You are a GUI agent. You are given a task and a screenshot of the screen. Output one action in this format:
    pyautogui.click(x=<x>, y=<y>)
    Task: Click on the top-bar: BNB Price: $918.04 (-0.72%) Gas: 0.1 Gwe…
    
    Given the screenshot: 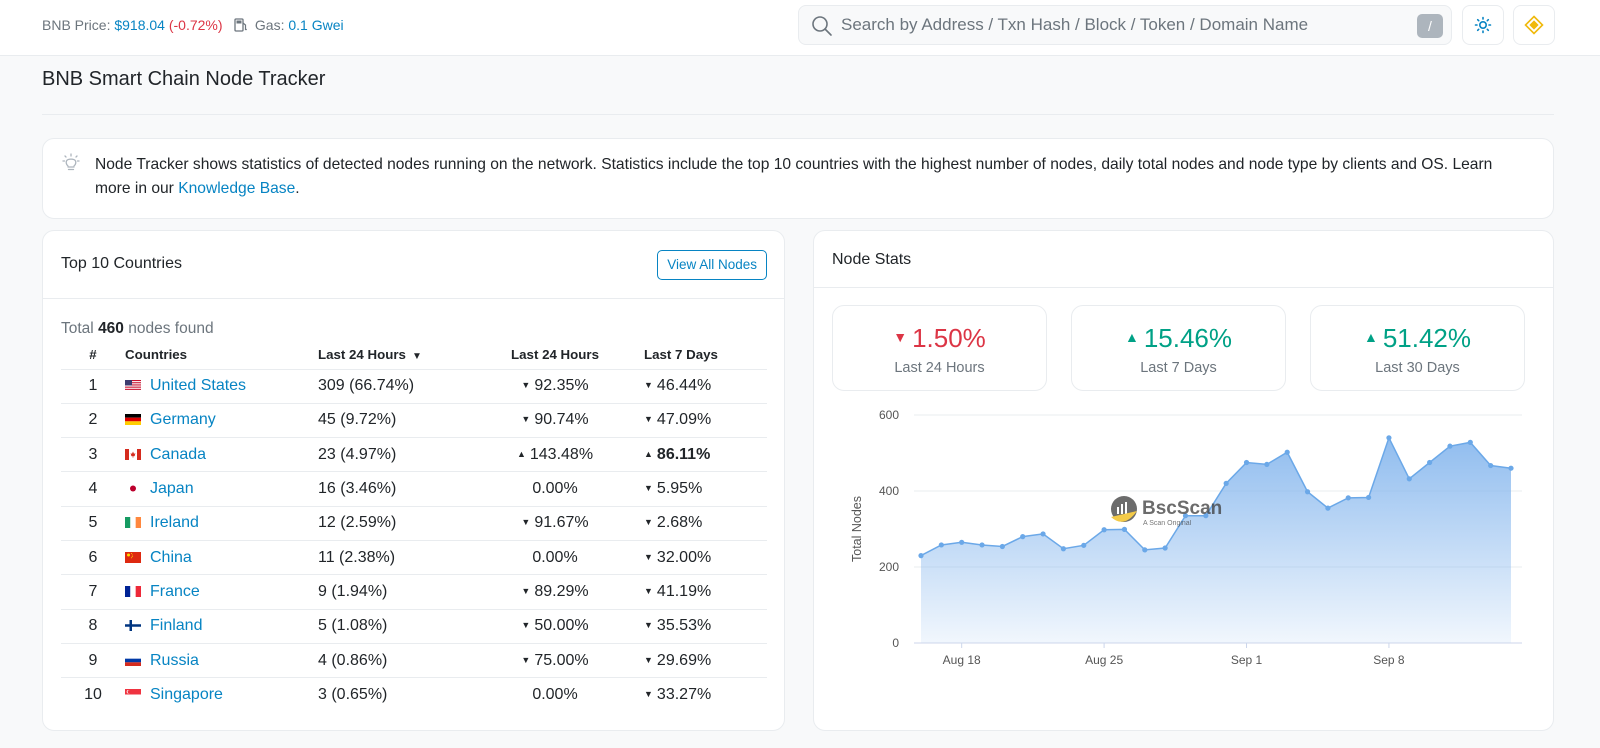 What is the action you would take?
    pyautogui.click(x=800, y=28)
    